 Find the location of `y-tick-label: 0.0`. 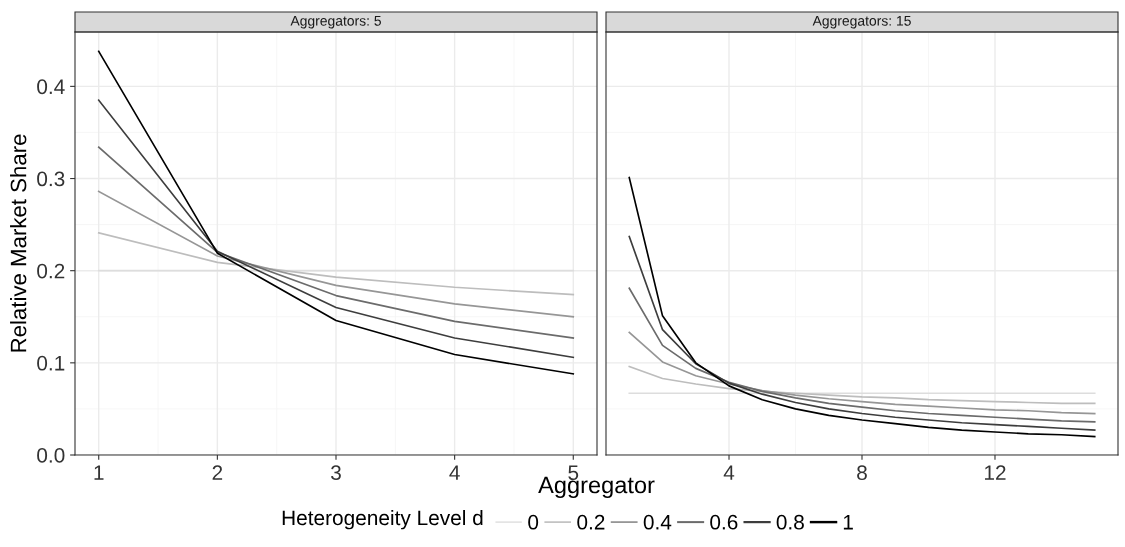

y-tick-label: 0.0 is located at coordinates (51, 455).